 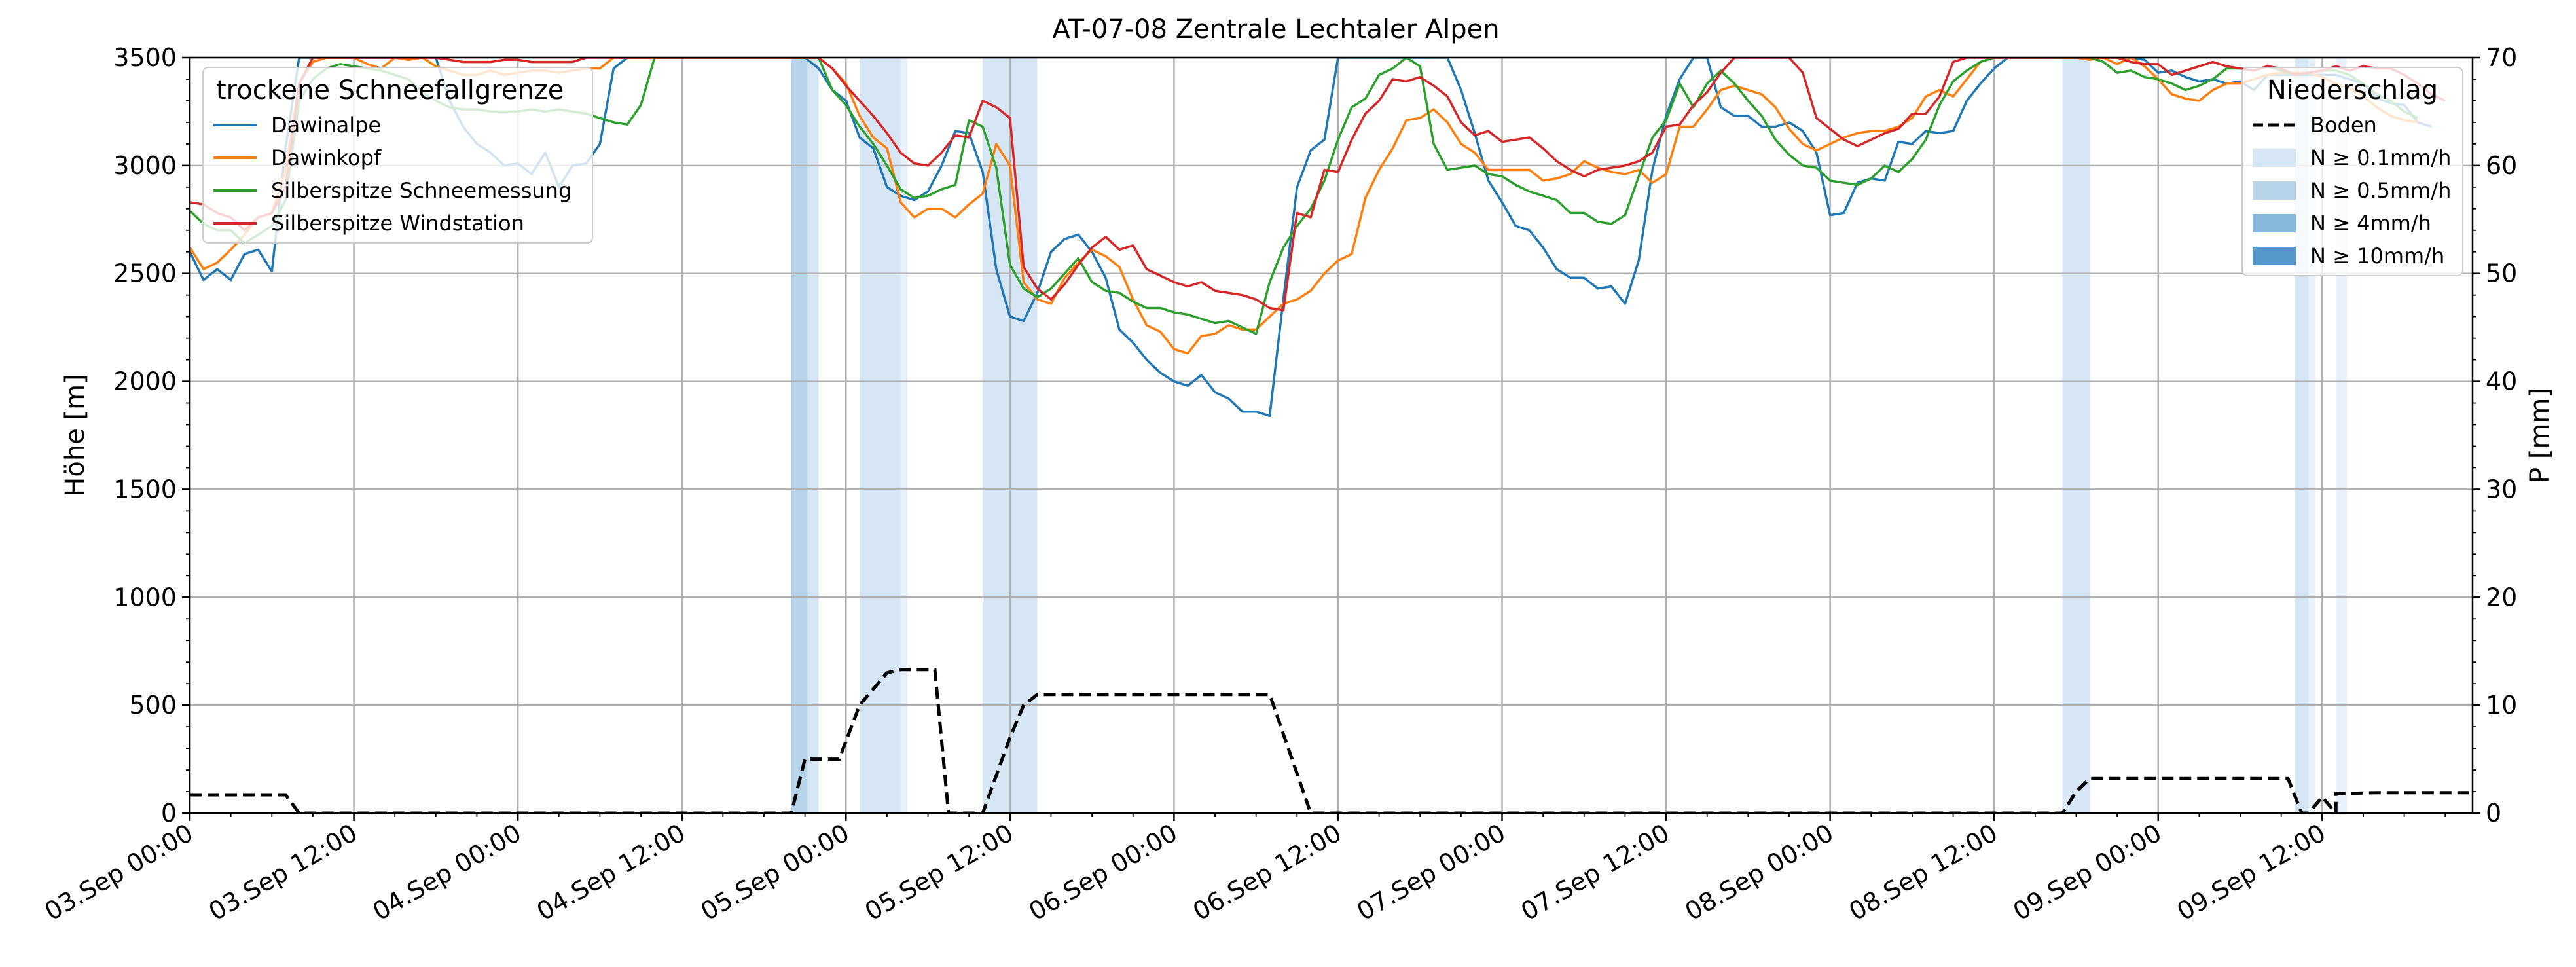 I want to click on x-tick-label: 05.Sep 12:00, so click(x=939, y=872).